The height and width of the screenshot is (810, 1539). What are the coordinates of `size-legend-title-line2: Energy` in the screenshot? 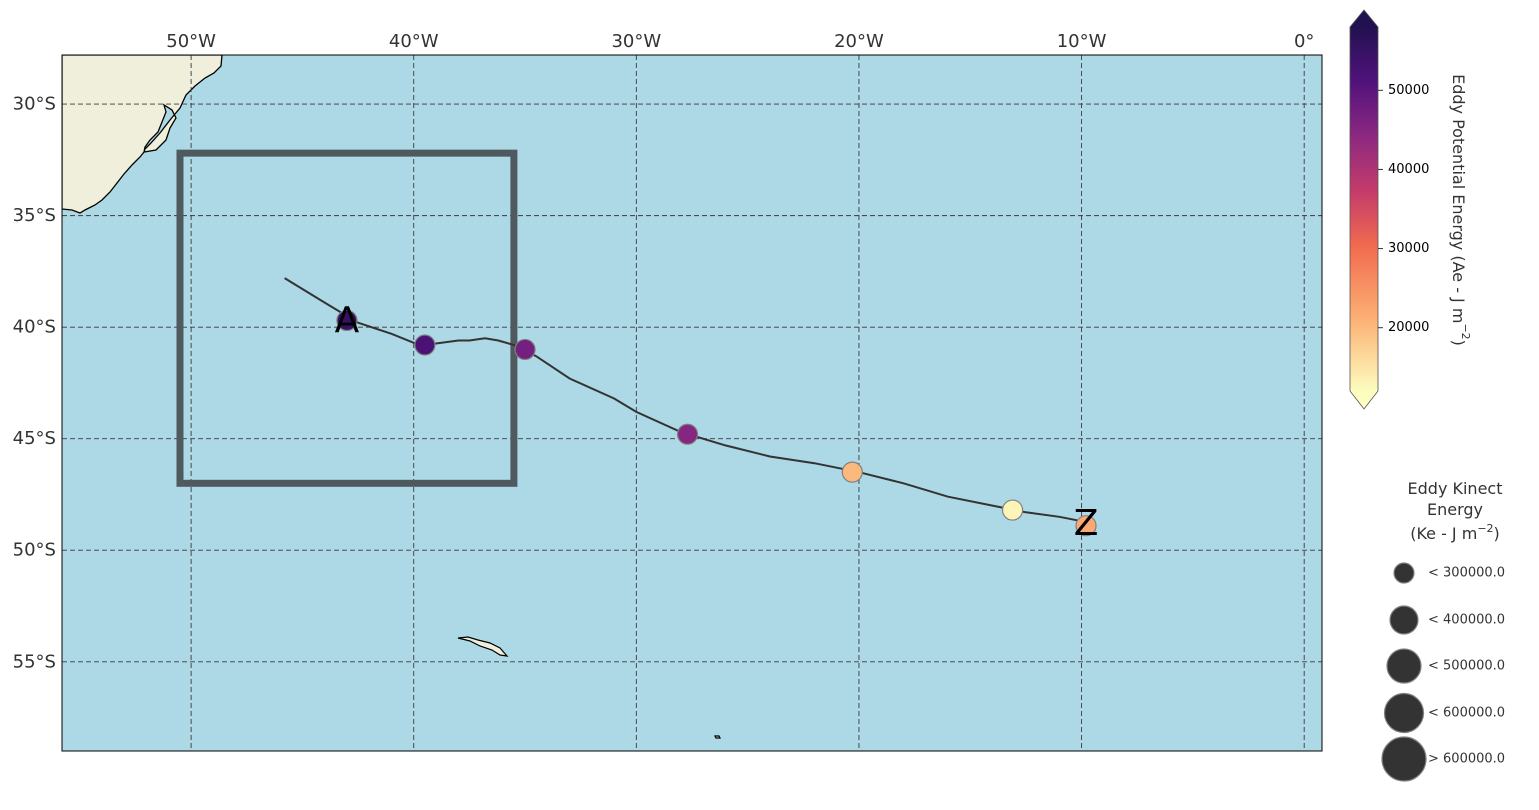 It's located at (1455, 509).